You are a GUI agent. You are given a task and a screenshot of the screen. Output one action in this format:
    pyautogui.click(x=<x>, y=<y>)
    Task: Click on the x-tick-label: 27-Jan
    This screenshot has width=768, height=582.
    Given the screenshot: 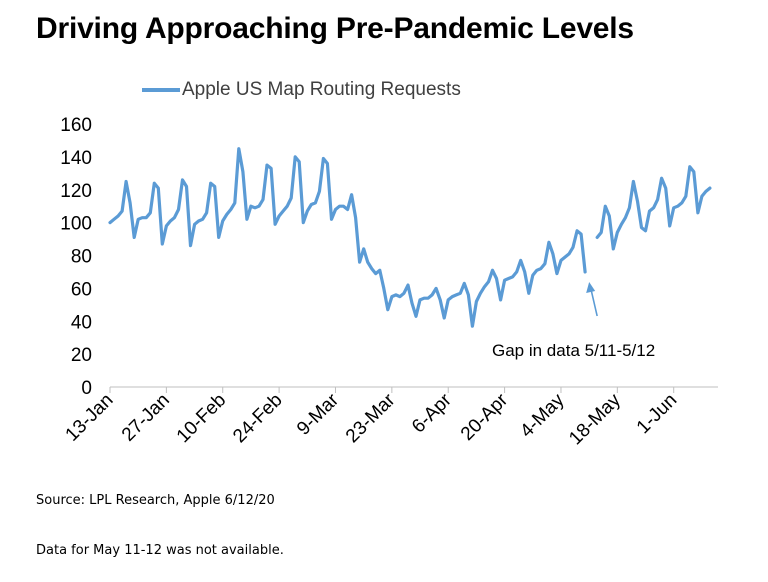 What is the action you would take?
    pyautogui.click(x=146, y=418)
    